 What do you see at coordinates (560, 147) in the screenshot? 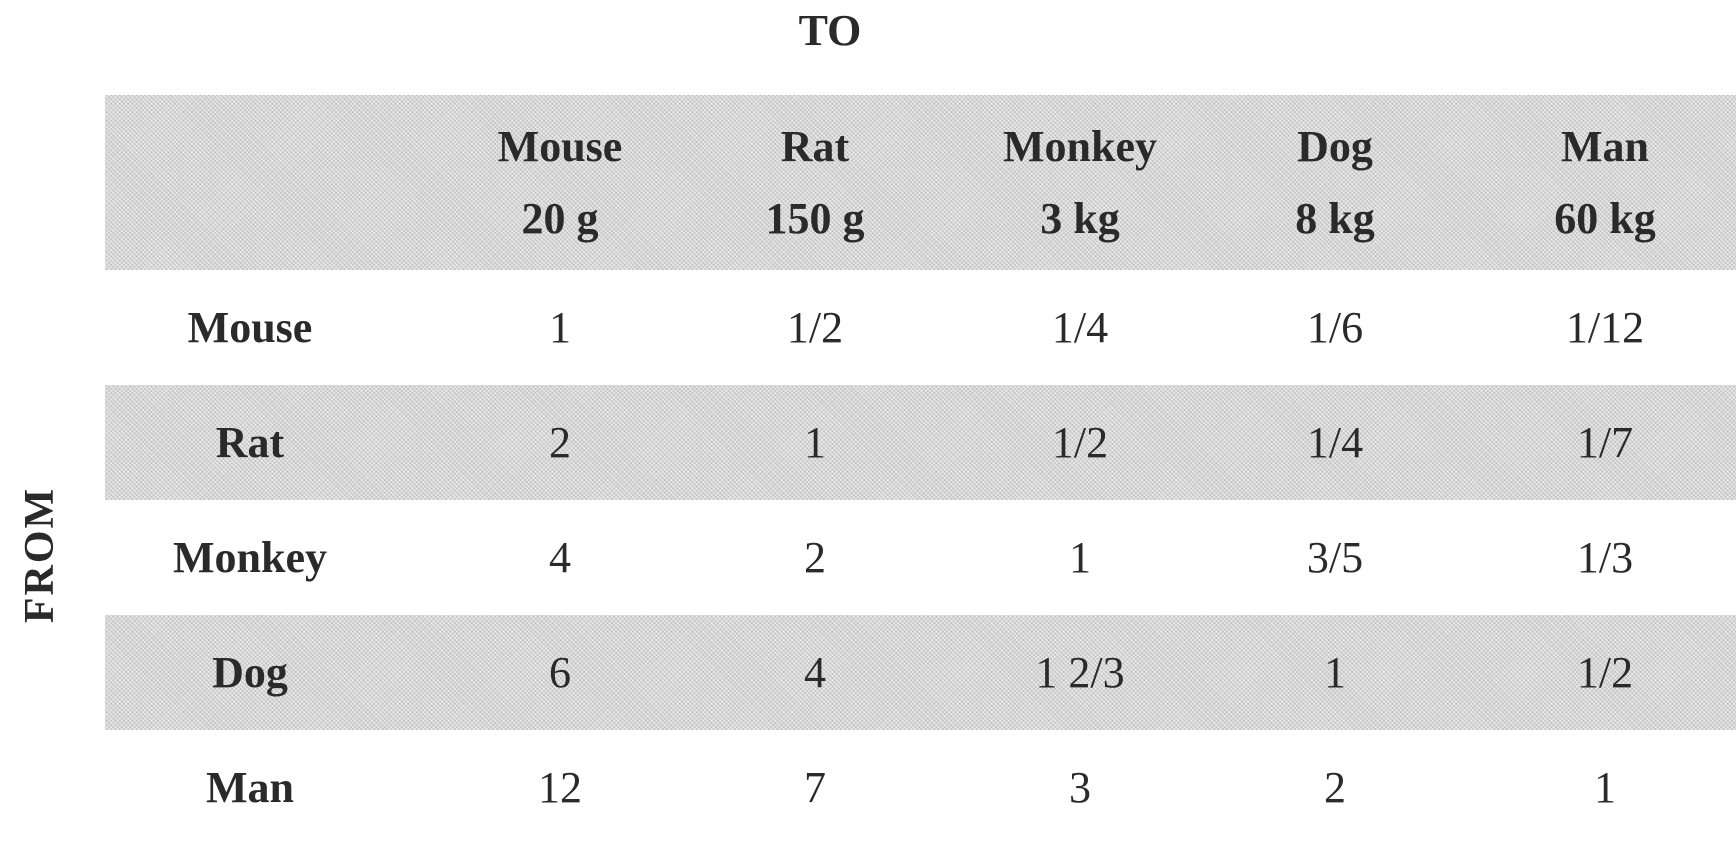
I see `column-species: Mouse` at bounding box center [560, 147].